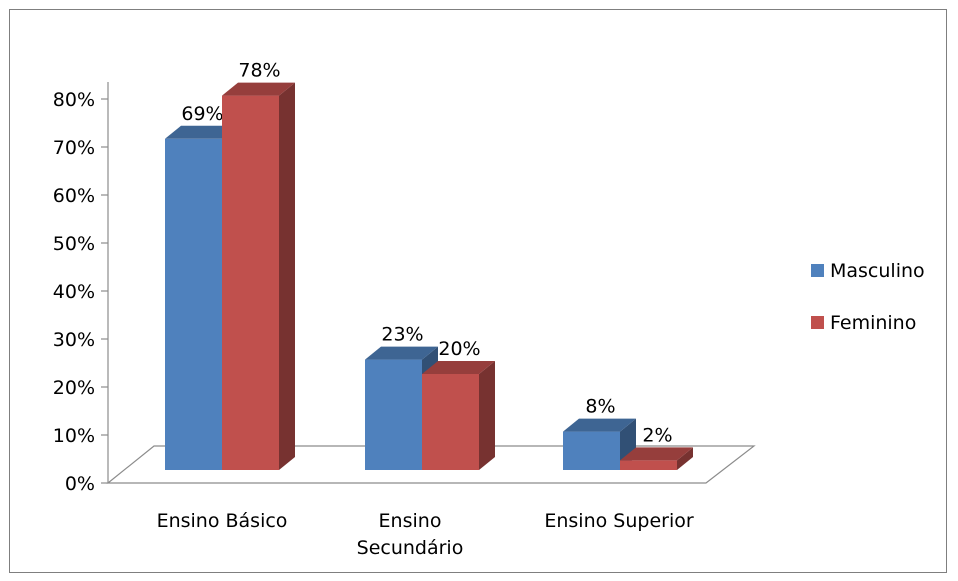 This screenshot has width=958, height=581. I want to click on category-label: Ensino Superior, so click(618, 521).